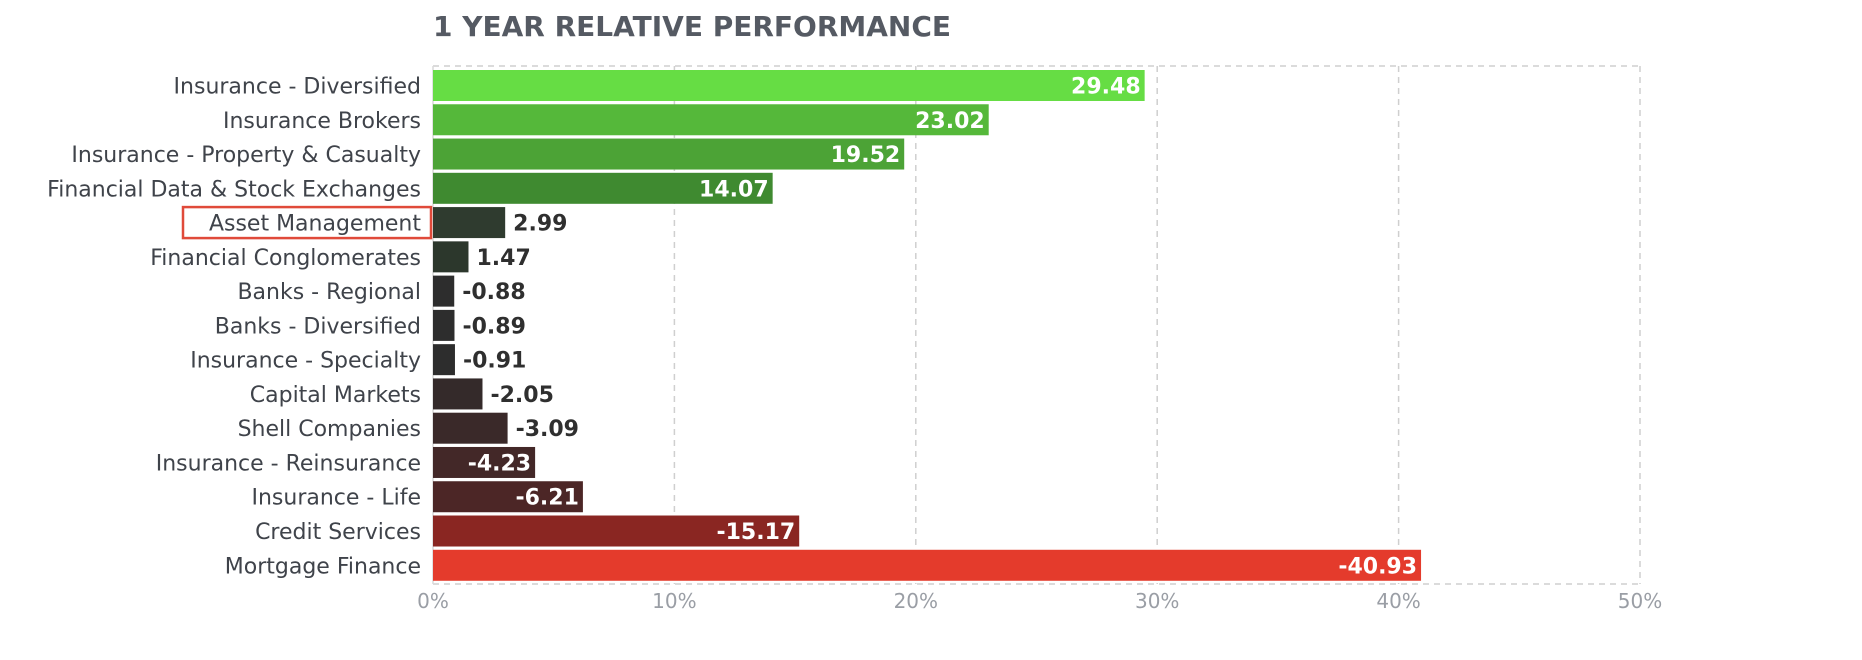  I want to click on value-label: -6.21, so click(546, 498).